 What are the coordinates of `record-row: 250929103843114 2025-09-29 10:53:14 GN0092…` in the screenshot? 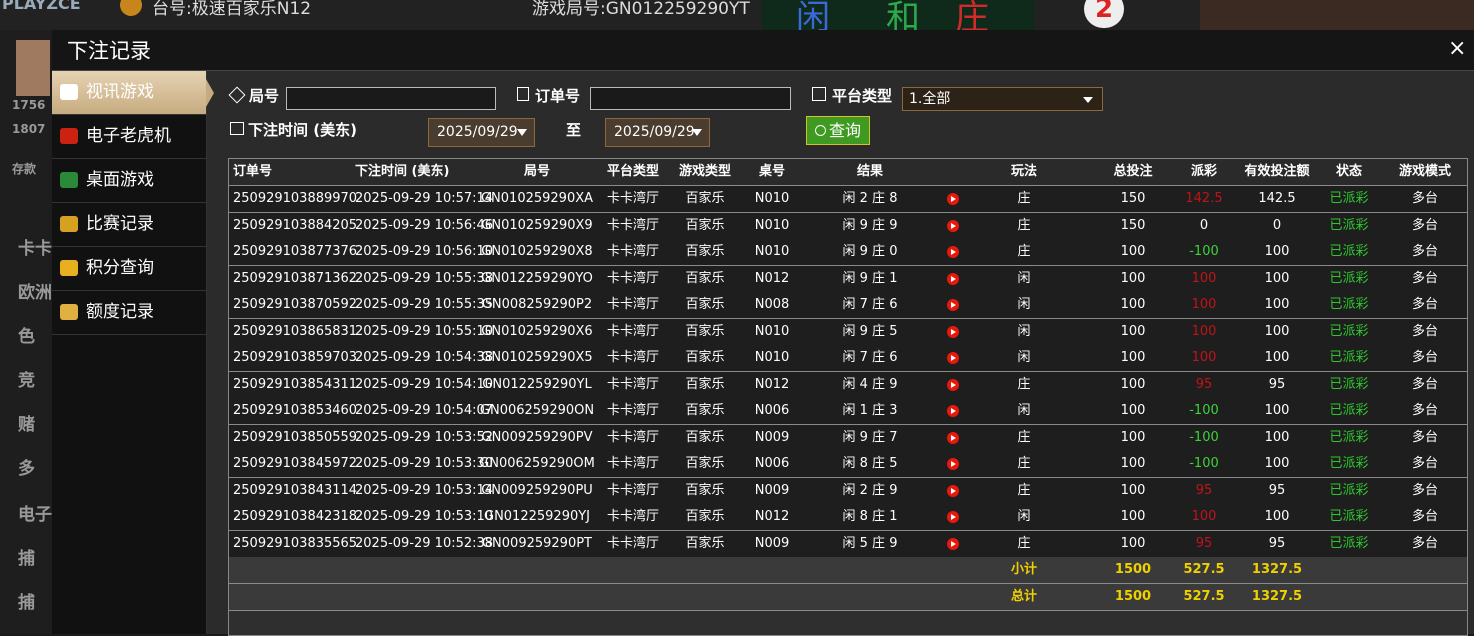 It's located at (848, 491).